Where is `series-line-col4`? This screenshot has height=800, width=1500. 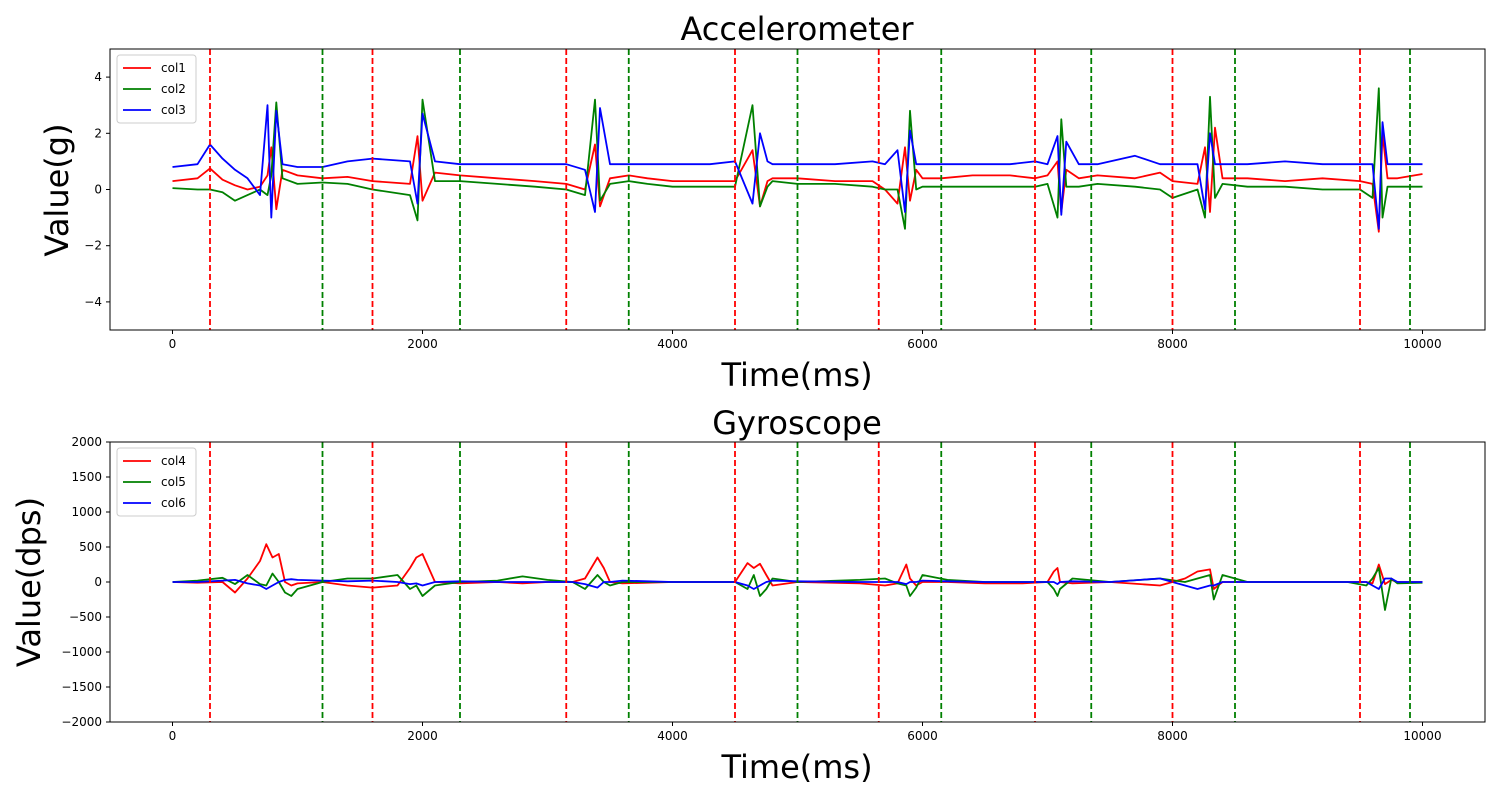
series-line-col4 is located at coordinates (797, 568).